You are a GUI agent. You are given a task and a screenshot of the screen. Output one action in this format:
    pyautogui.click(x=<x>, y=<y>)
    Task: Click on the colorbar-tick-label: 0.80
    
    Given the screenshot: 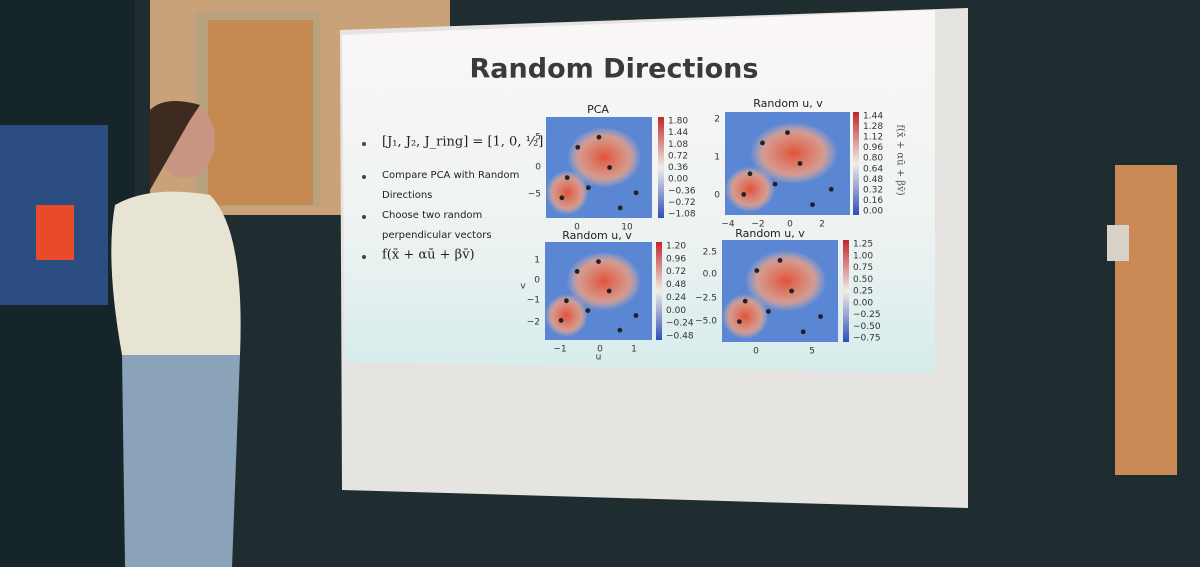 What is the action you would take?
    pyautogui.click(x=873, y=159)
    